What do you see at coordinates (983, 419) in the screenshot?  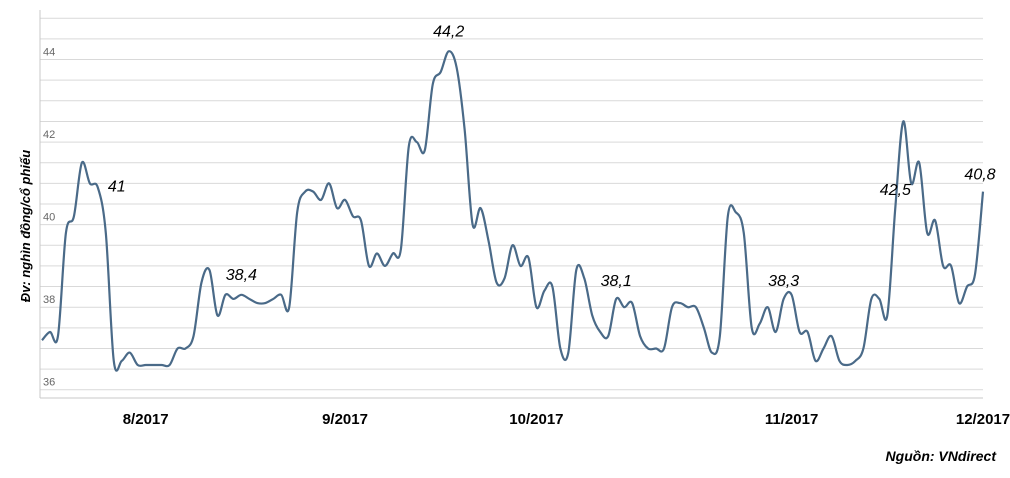 I see `x-tick-label: 12/2017` at bounding box center [983, 419].